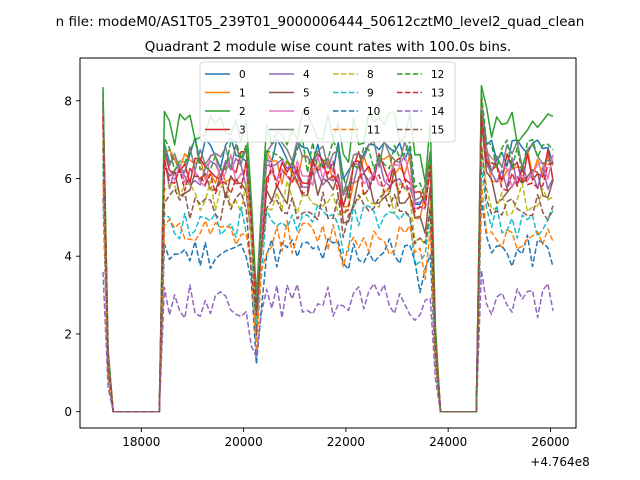 This screenshot has width=640, height=480. Describe the element at coordinates (327, 102) in the screenshot. I see `legend-box` at that location.